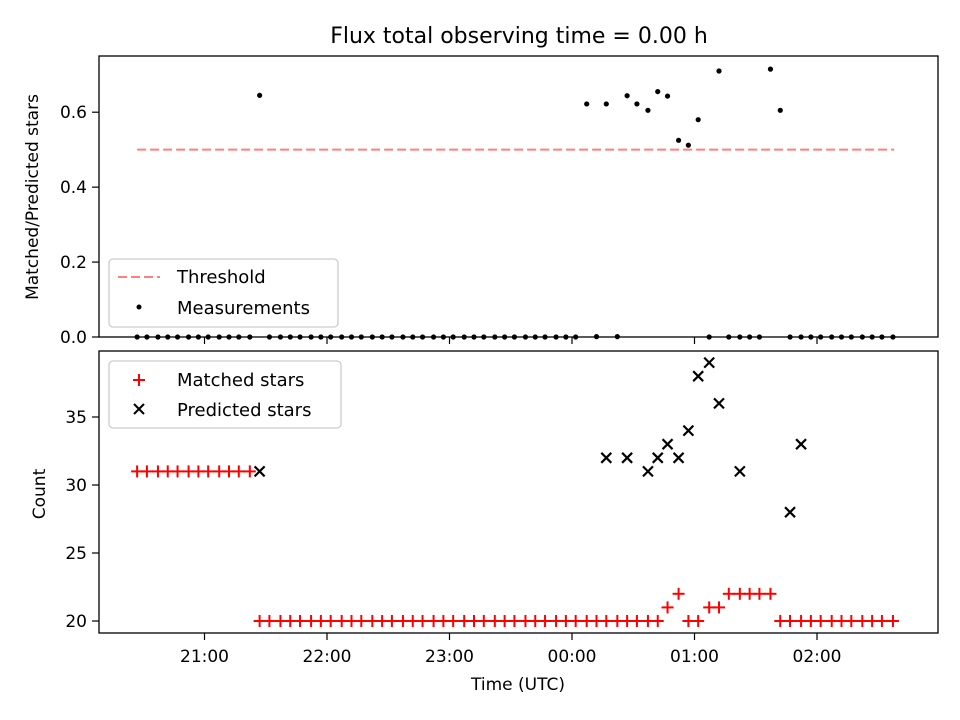 This screenshot has height=720, width=960. What do you see at coordinates (244, 410) in the screenshot?
I see `legend-predicted-label: Predicted stars` at bounding box center [244, 410].